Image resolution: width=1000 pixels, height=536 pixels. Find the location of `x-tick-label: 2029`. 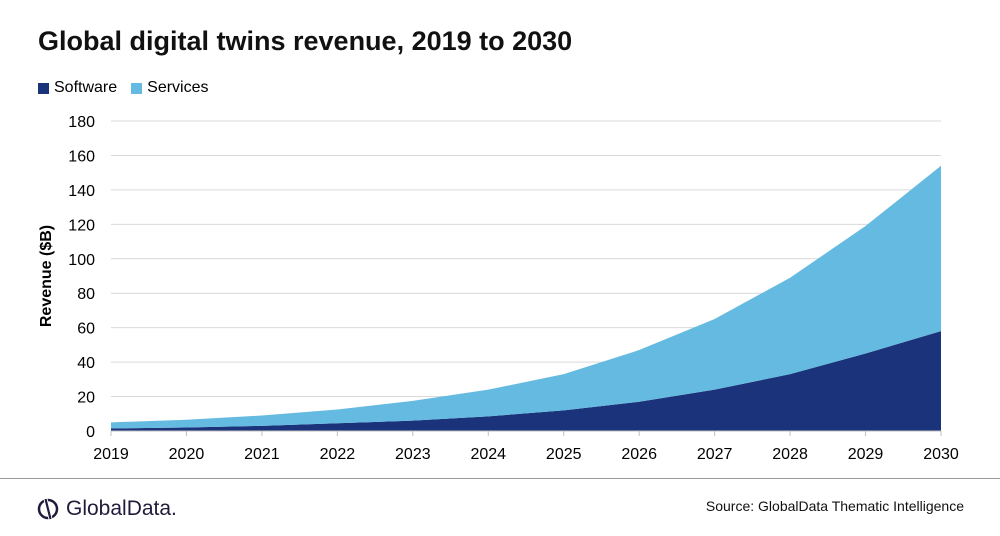

x-tick-label: 2029 is located at coordinates (866, 454).